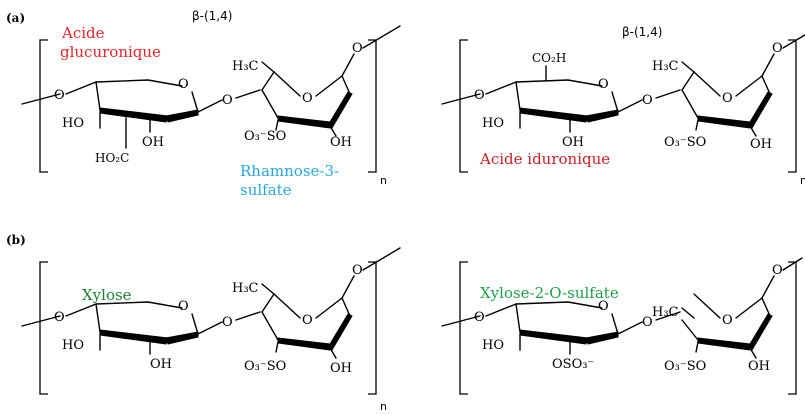  What do you see at coordinates (83, 33) in the screenshot?
I see `glucuronic-name-line1: Acide` at bounding box center [83, 33].